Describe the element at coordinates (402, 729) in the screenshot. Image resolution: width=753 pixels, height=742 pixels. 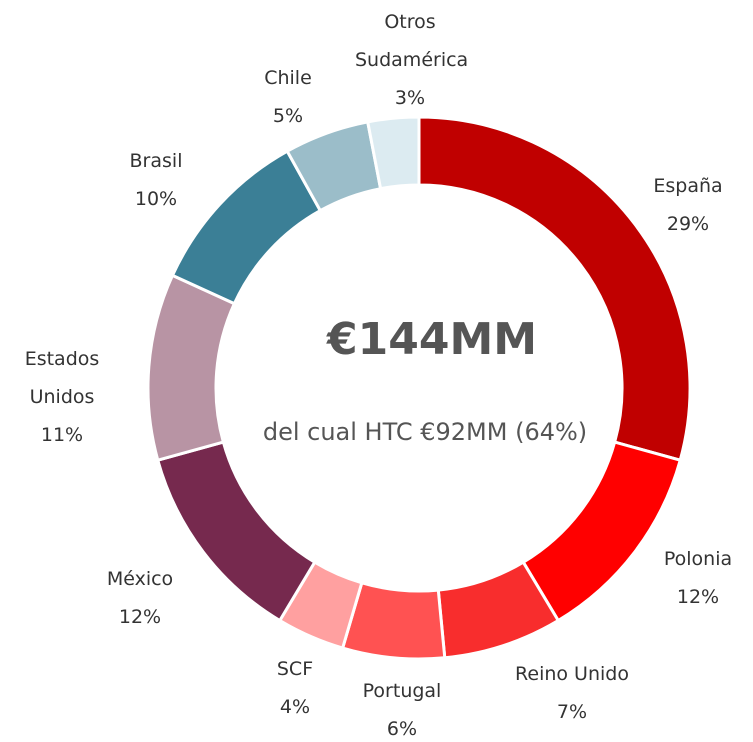
I see `value-label: 6%` at that location.